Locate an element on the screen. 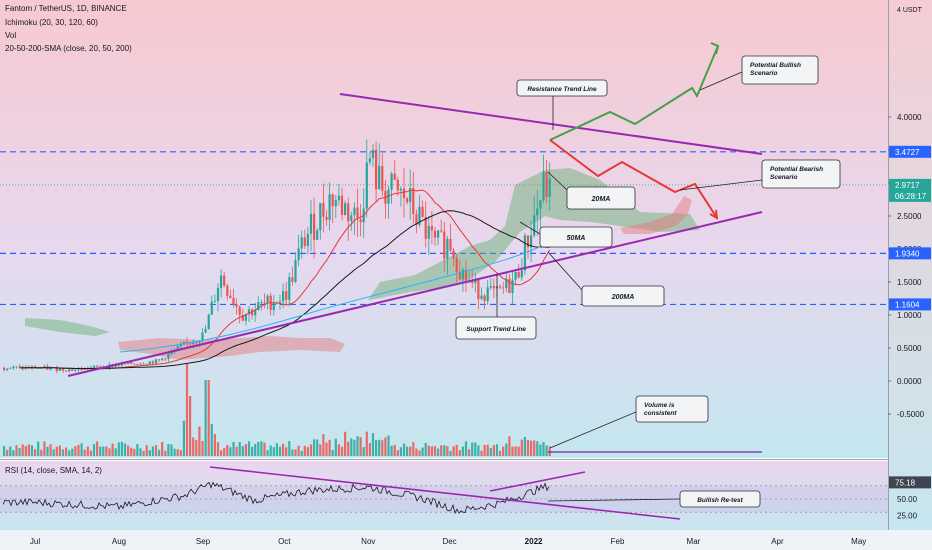 The width and height of the screenshot is (932, 550). rsi-indicator-label: RSI (14, close, SMA, 14, 2) is located at coordinates (53, 470).